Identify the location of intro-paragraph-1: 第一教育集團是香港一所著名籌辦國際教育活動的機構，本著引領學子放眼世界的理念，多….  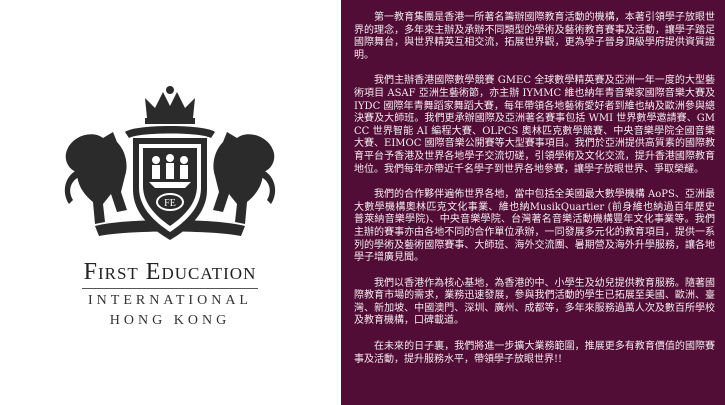
(534, 36).